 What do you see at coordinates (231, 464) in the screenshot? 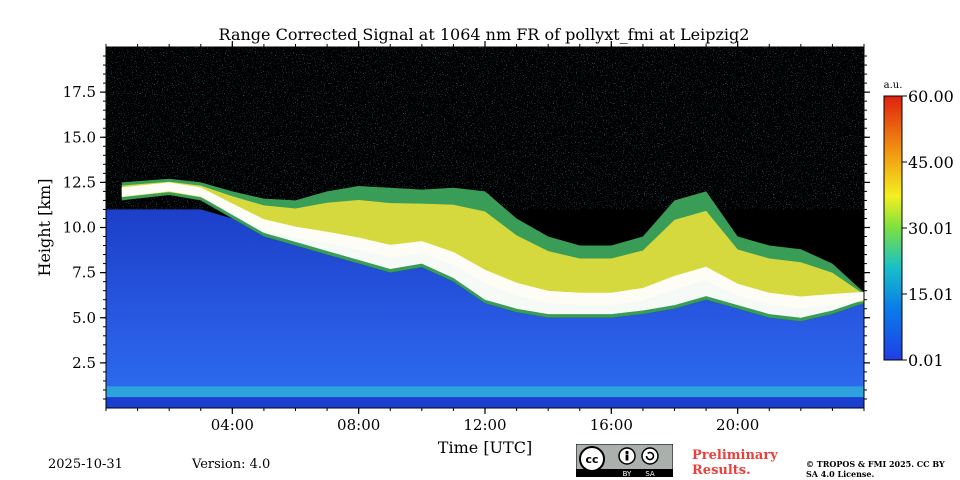
I see `version-label: Version: 4.0` at bounding box center [231, 464].